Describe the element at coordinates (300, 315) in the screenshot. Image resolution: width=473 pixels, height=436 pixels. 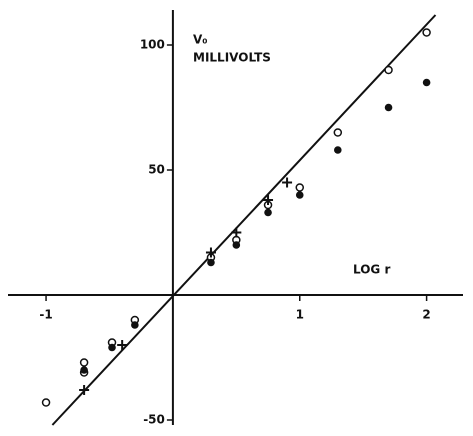
I see `x-tick-label: 1` at that location.